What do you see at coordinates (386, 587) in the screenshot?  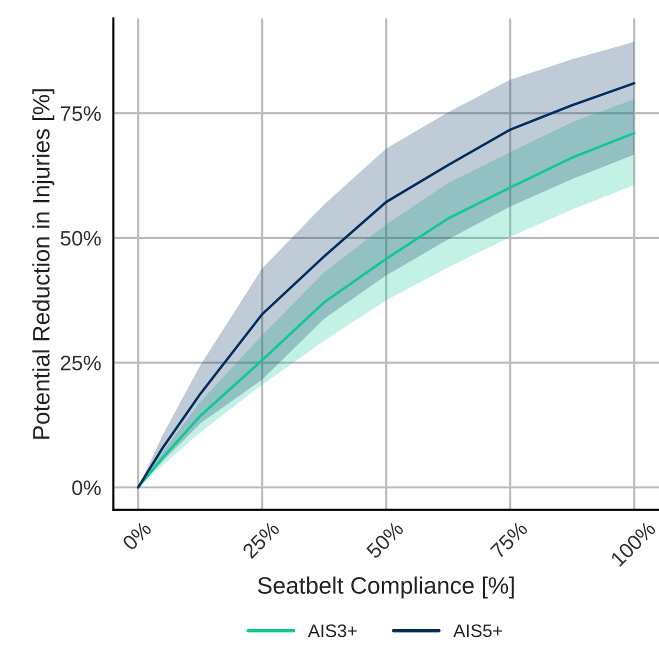 I see `x-axis-title: Seatbelt Compliance [%]` at bounding box center [386, 587].